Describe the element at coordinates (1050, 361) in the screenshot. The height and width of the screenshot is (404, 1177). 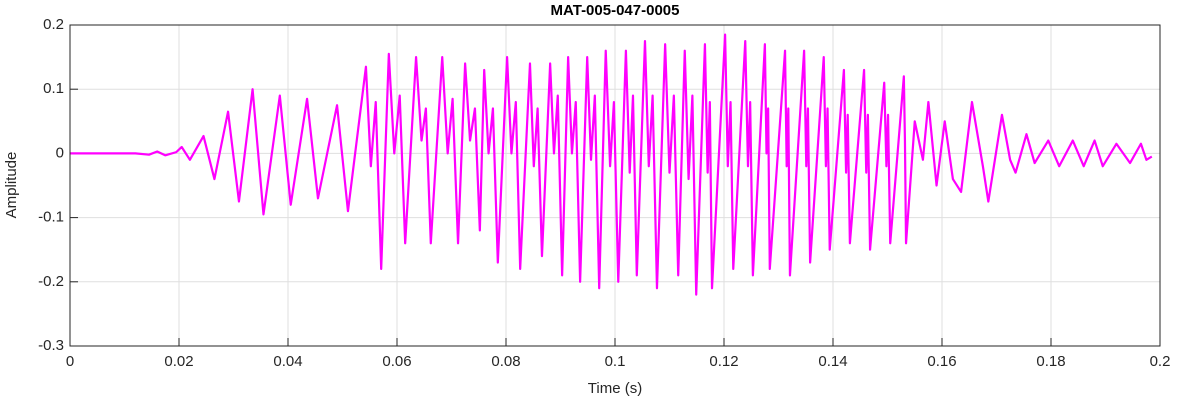
I see `x-tick-label: 0.18` at that location.